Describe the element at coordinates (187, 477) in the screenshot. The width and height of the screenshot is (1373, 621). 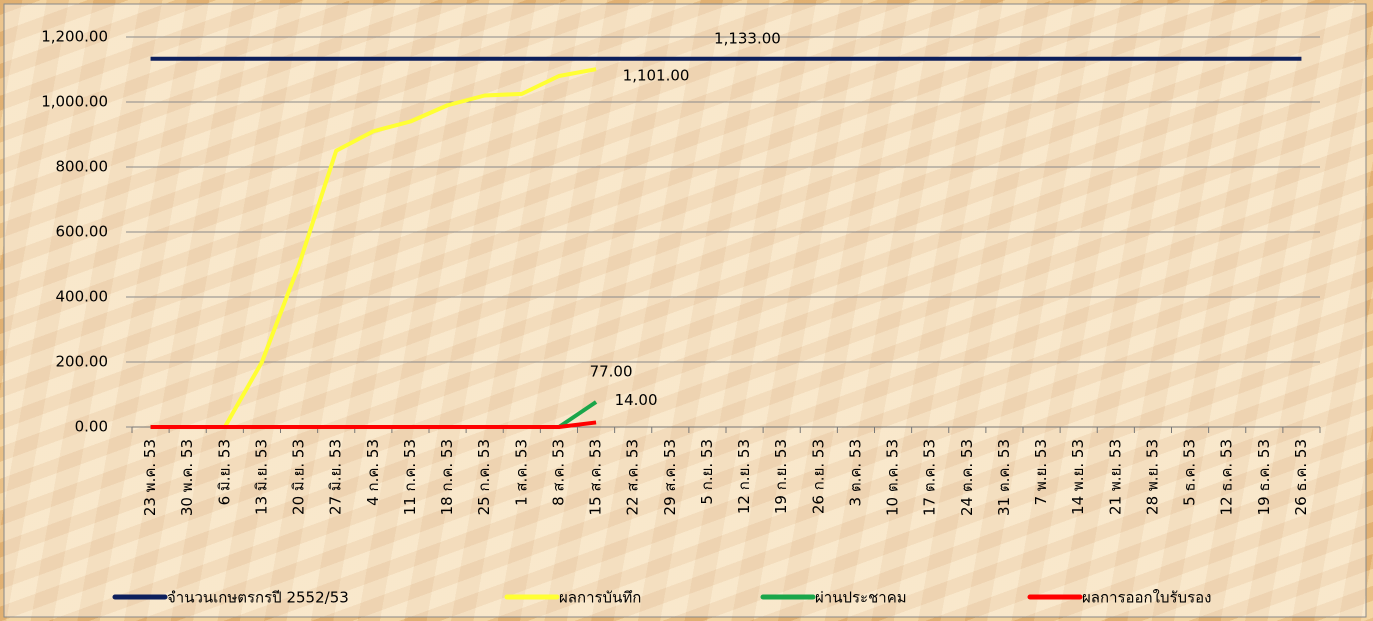
I see `x-tick-label: 30 พ.ค. 53` at that location.